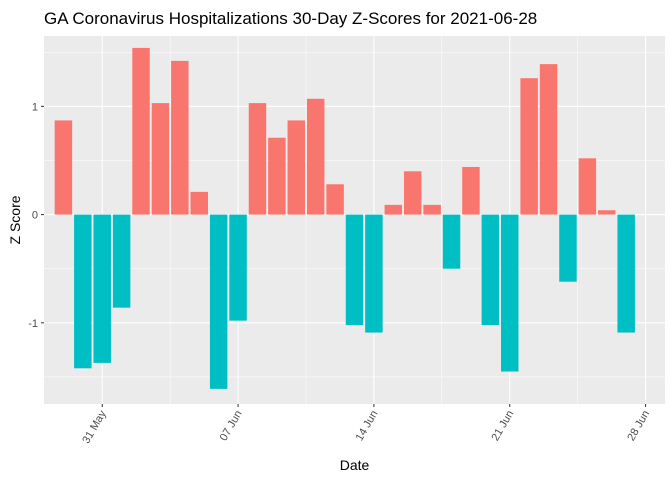  What do you see at coordinates (15, 219) in the screenshot?
I see `y-axis-title: Z Score` at bounding box center [15, 219].